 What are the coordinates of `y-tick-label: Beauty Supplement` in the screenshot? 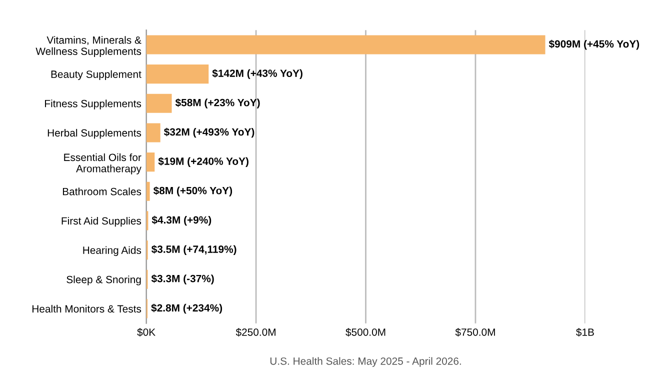 It's located at (96, 75).